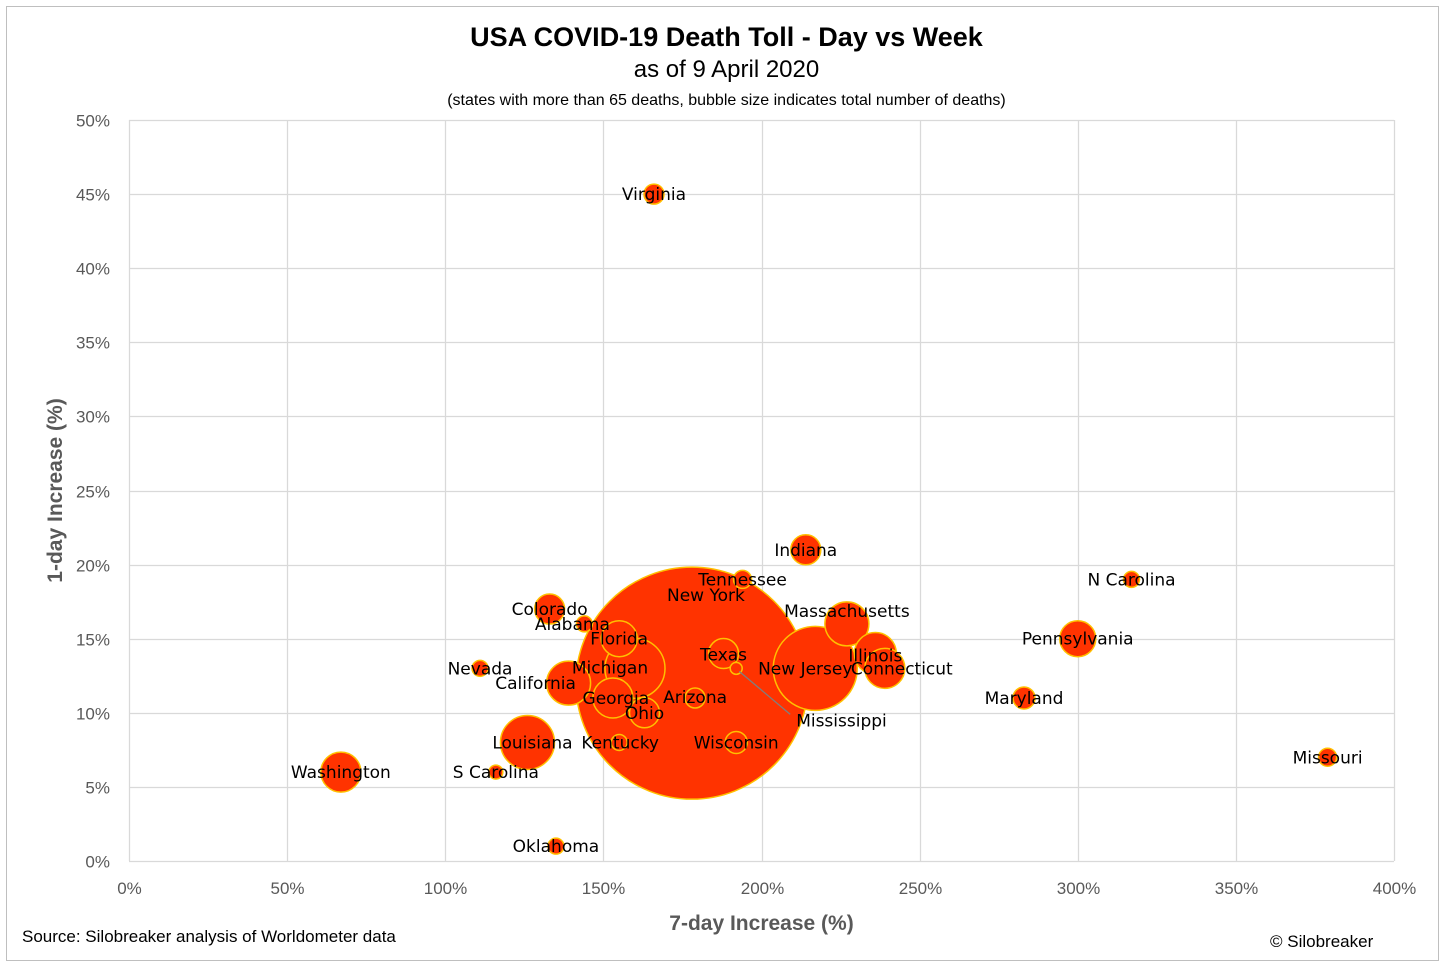  I want to click on bubble-new-jersey, so click(815, 668).